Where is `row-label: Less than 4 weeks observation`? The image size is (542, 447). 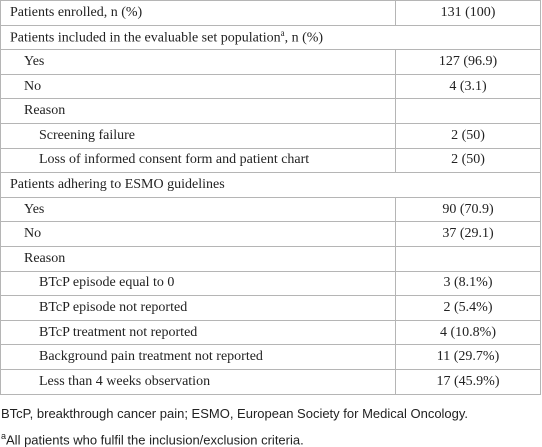
row-label: Less than 4 weeks observation is located at coordinates (198, 381).